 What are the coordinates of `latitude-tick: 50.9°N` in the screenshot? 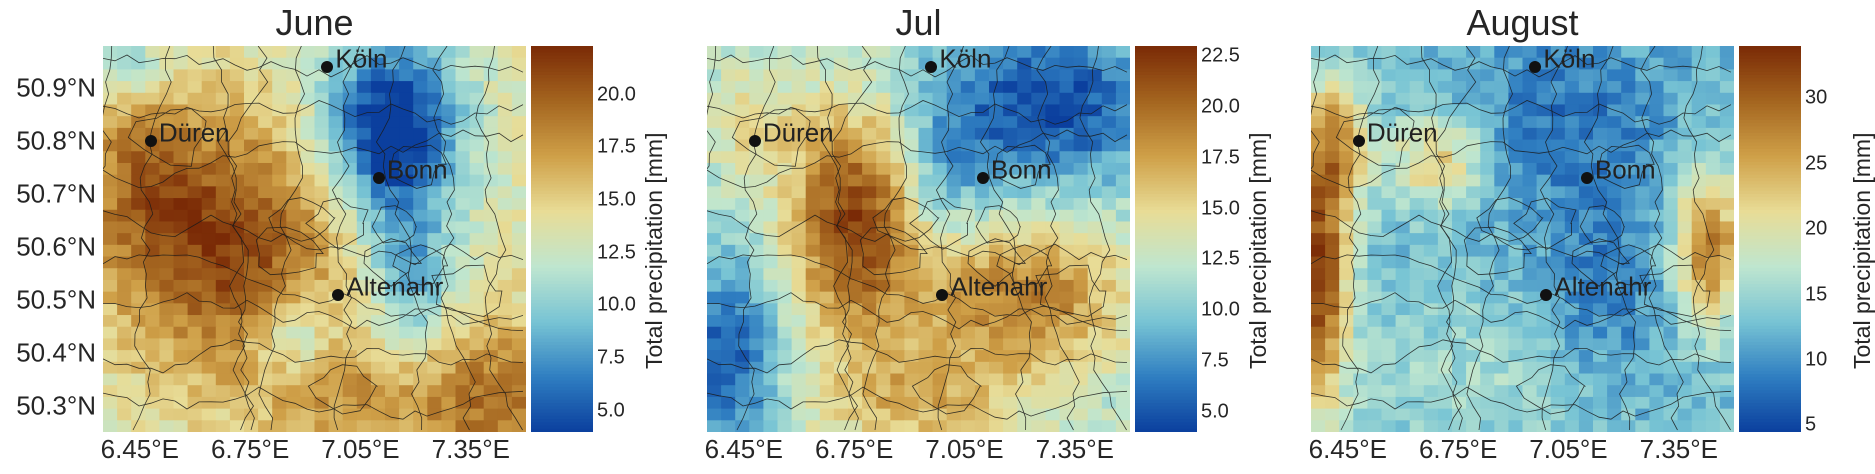 It's located at (56, 87).